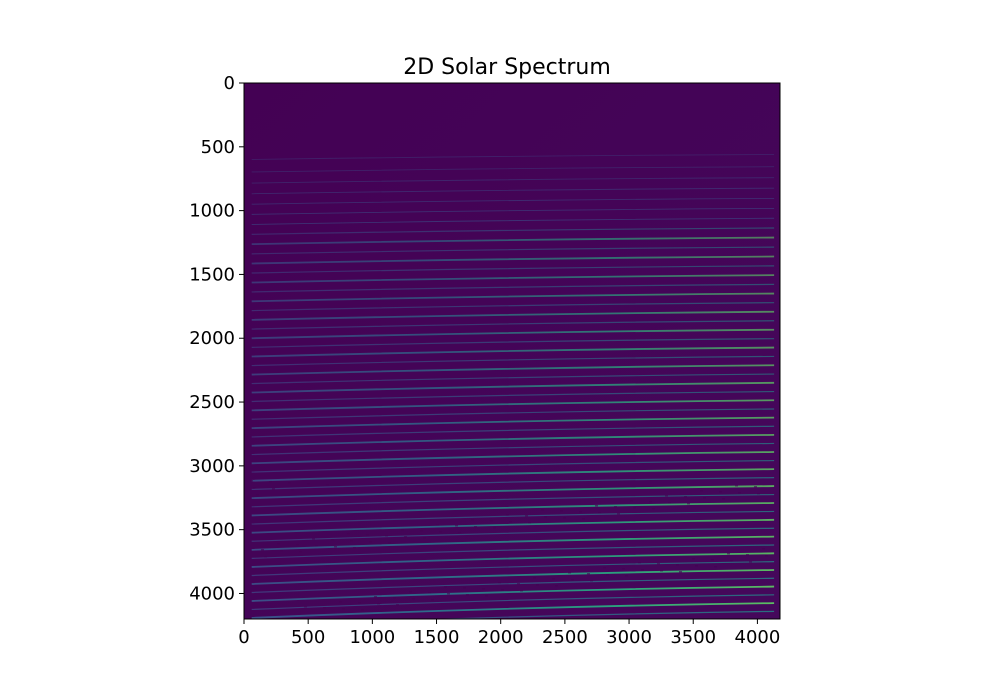 The image size is (999, 695). I want to click on y-tick-label: 1500, so click(212, 274).